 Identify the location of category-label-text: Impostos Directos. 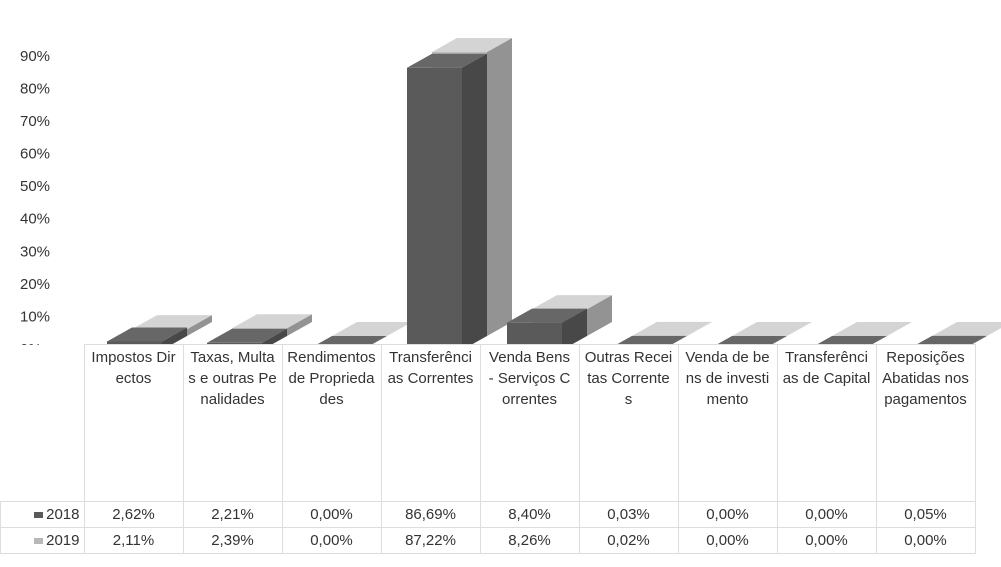
(133, 368).